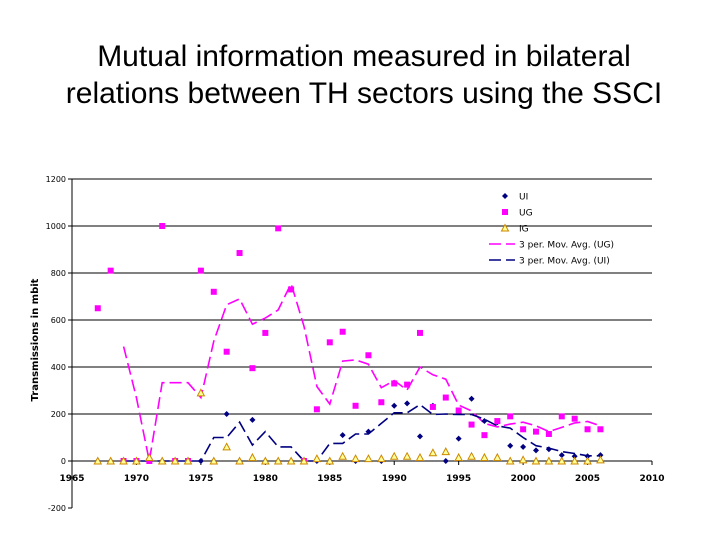  What do you see at coordinates (362, 432) in the screenshot?
I see `series-line-ui-mov-avg` at bounding box center [362, 432].